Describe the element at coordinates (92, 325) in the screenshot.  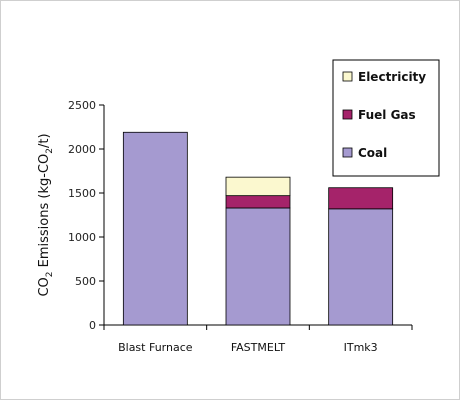
I see `y-tick-label-0: 0` at that location.